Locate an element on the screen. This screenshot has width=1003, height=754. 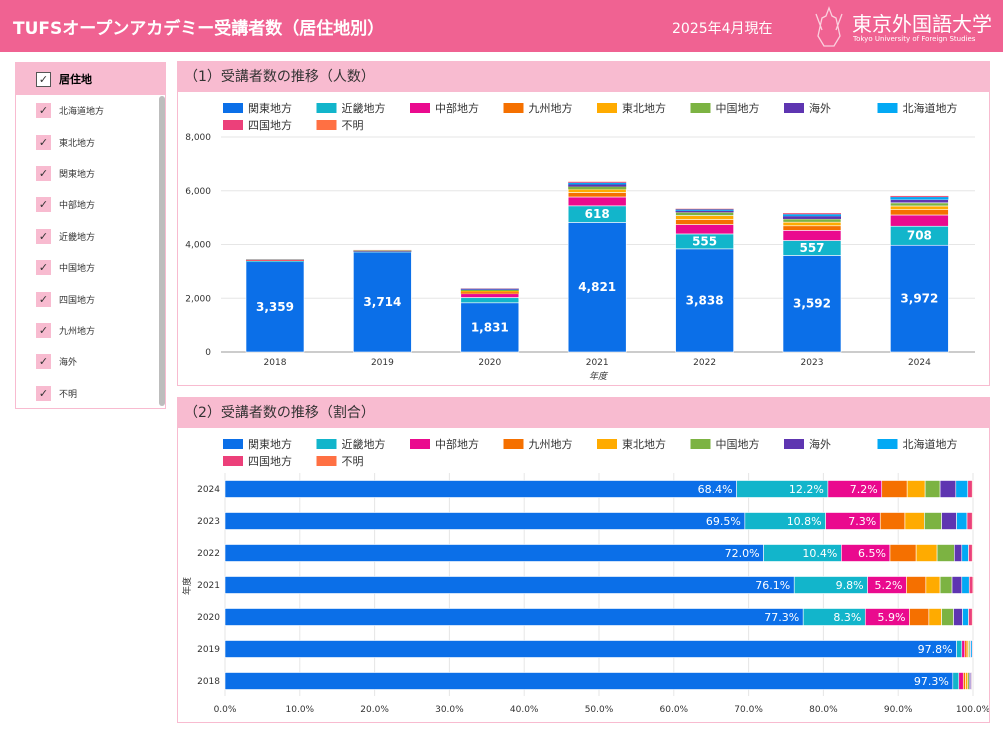
filter-item: ✓ 四国地方 is located at coordinates (90, 298).